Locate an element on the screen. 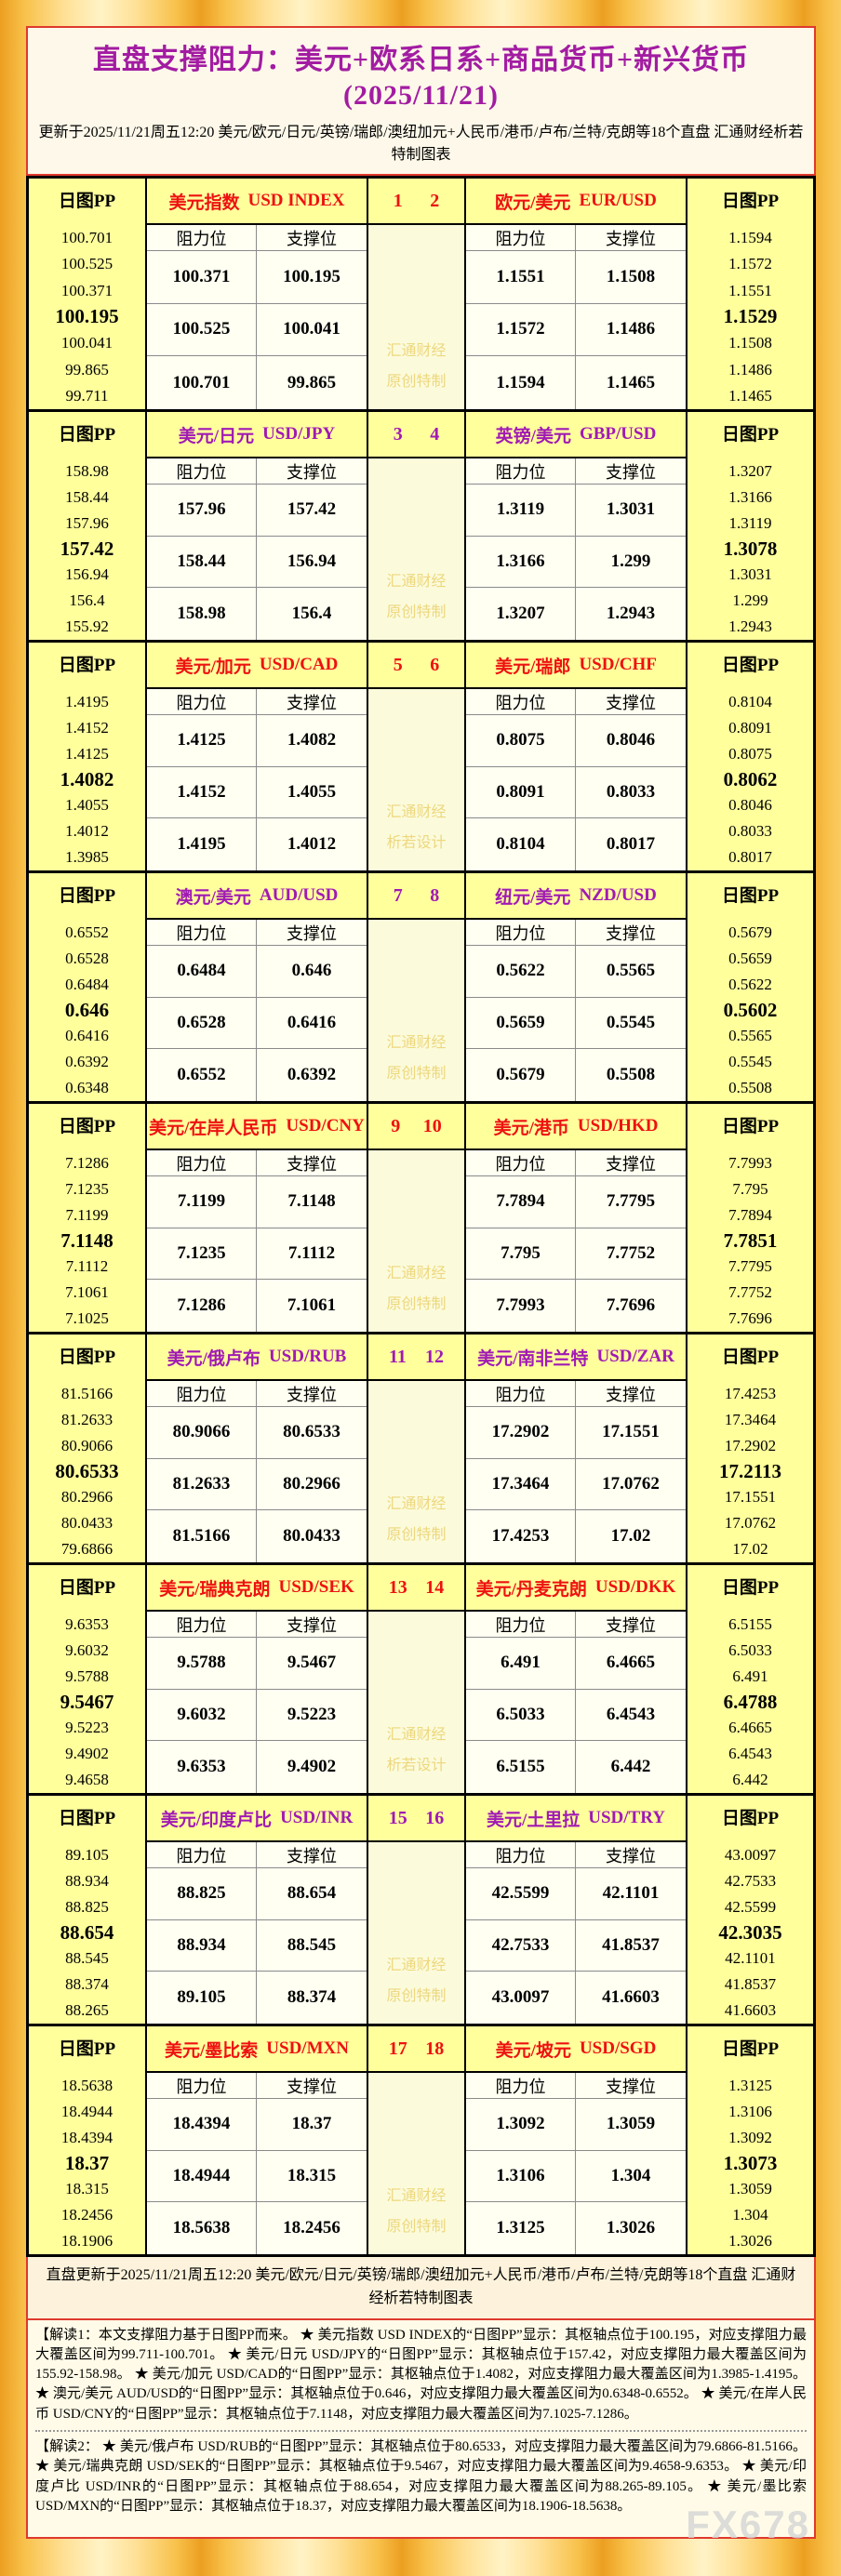  block-center-column: 3 4 汇通财经 原创特制 is located at coordinates (416, 526).